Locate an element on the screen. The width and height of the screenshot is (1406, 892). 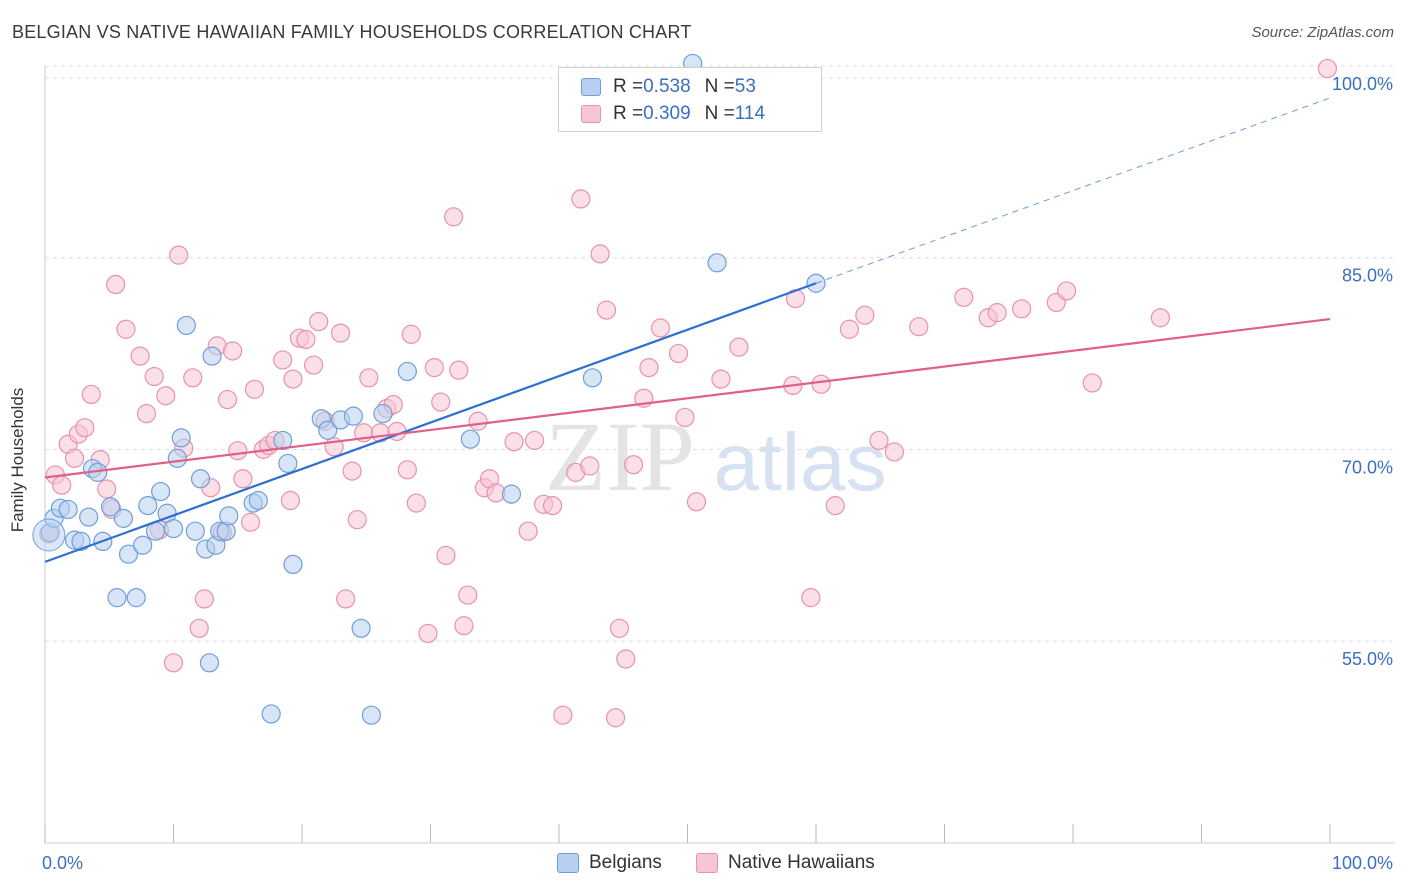
bottom-legend-belgians: Belgians is located at coordinates (609, 863).